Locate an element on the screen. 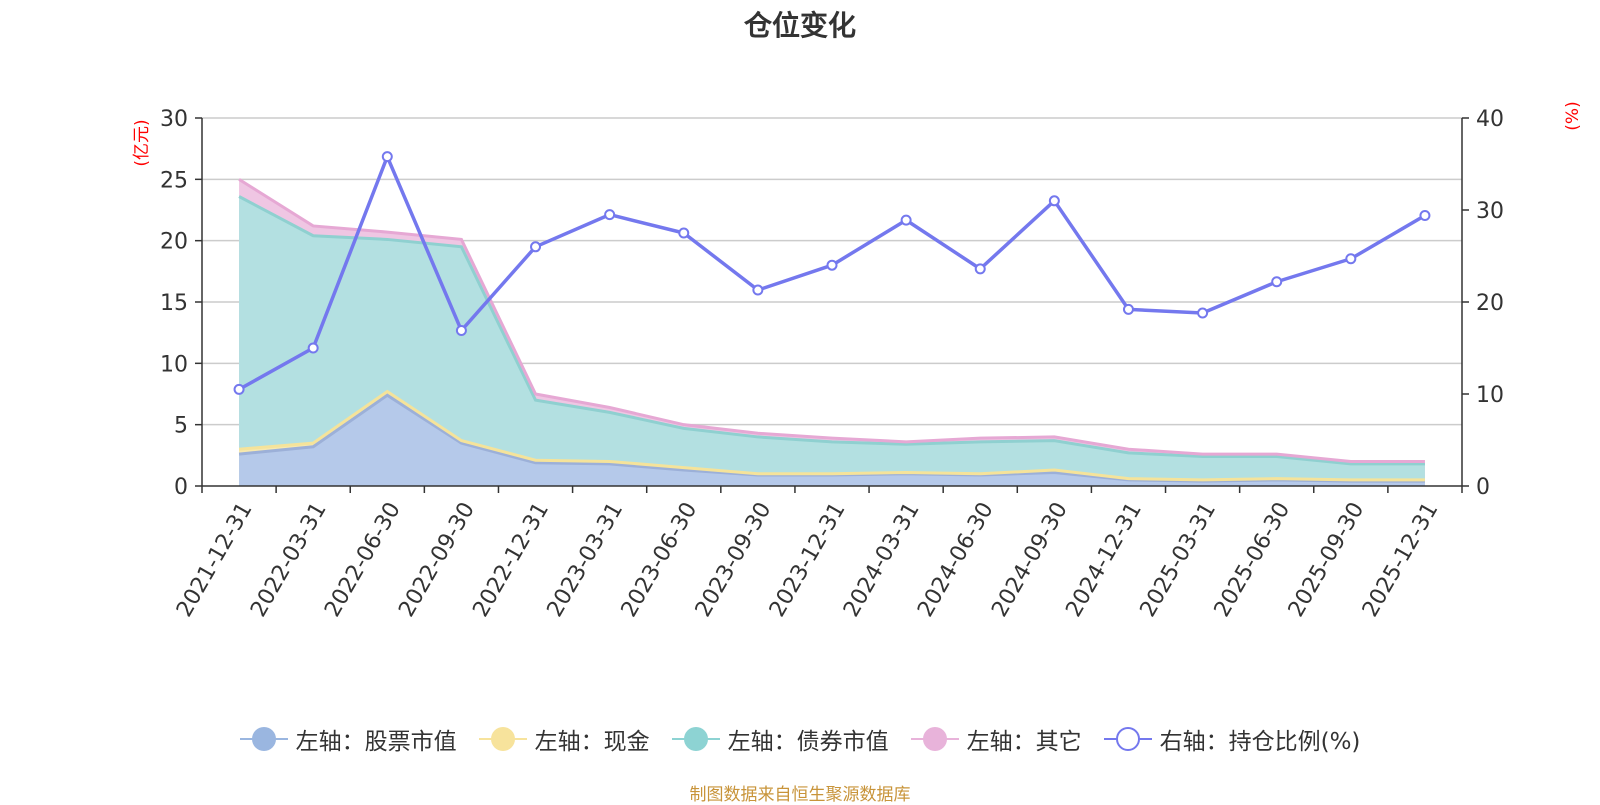 The image size is (1600, 805). right-axis-unit: (%) is located at coordinates (1573, 115).